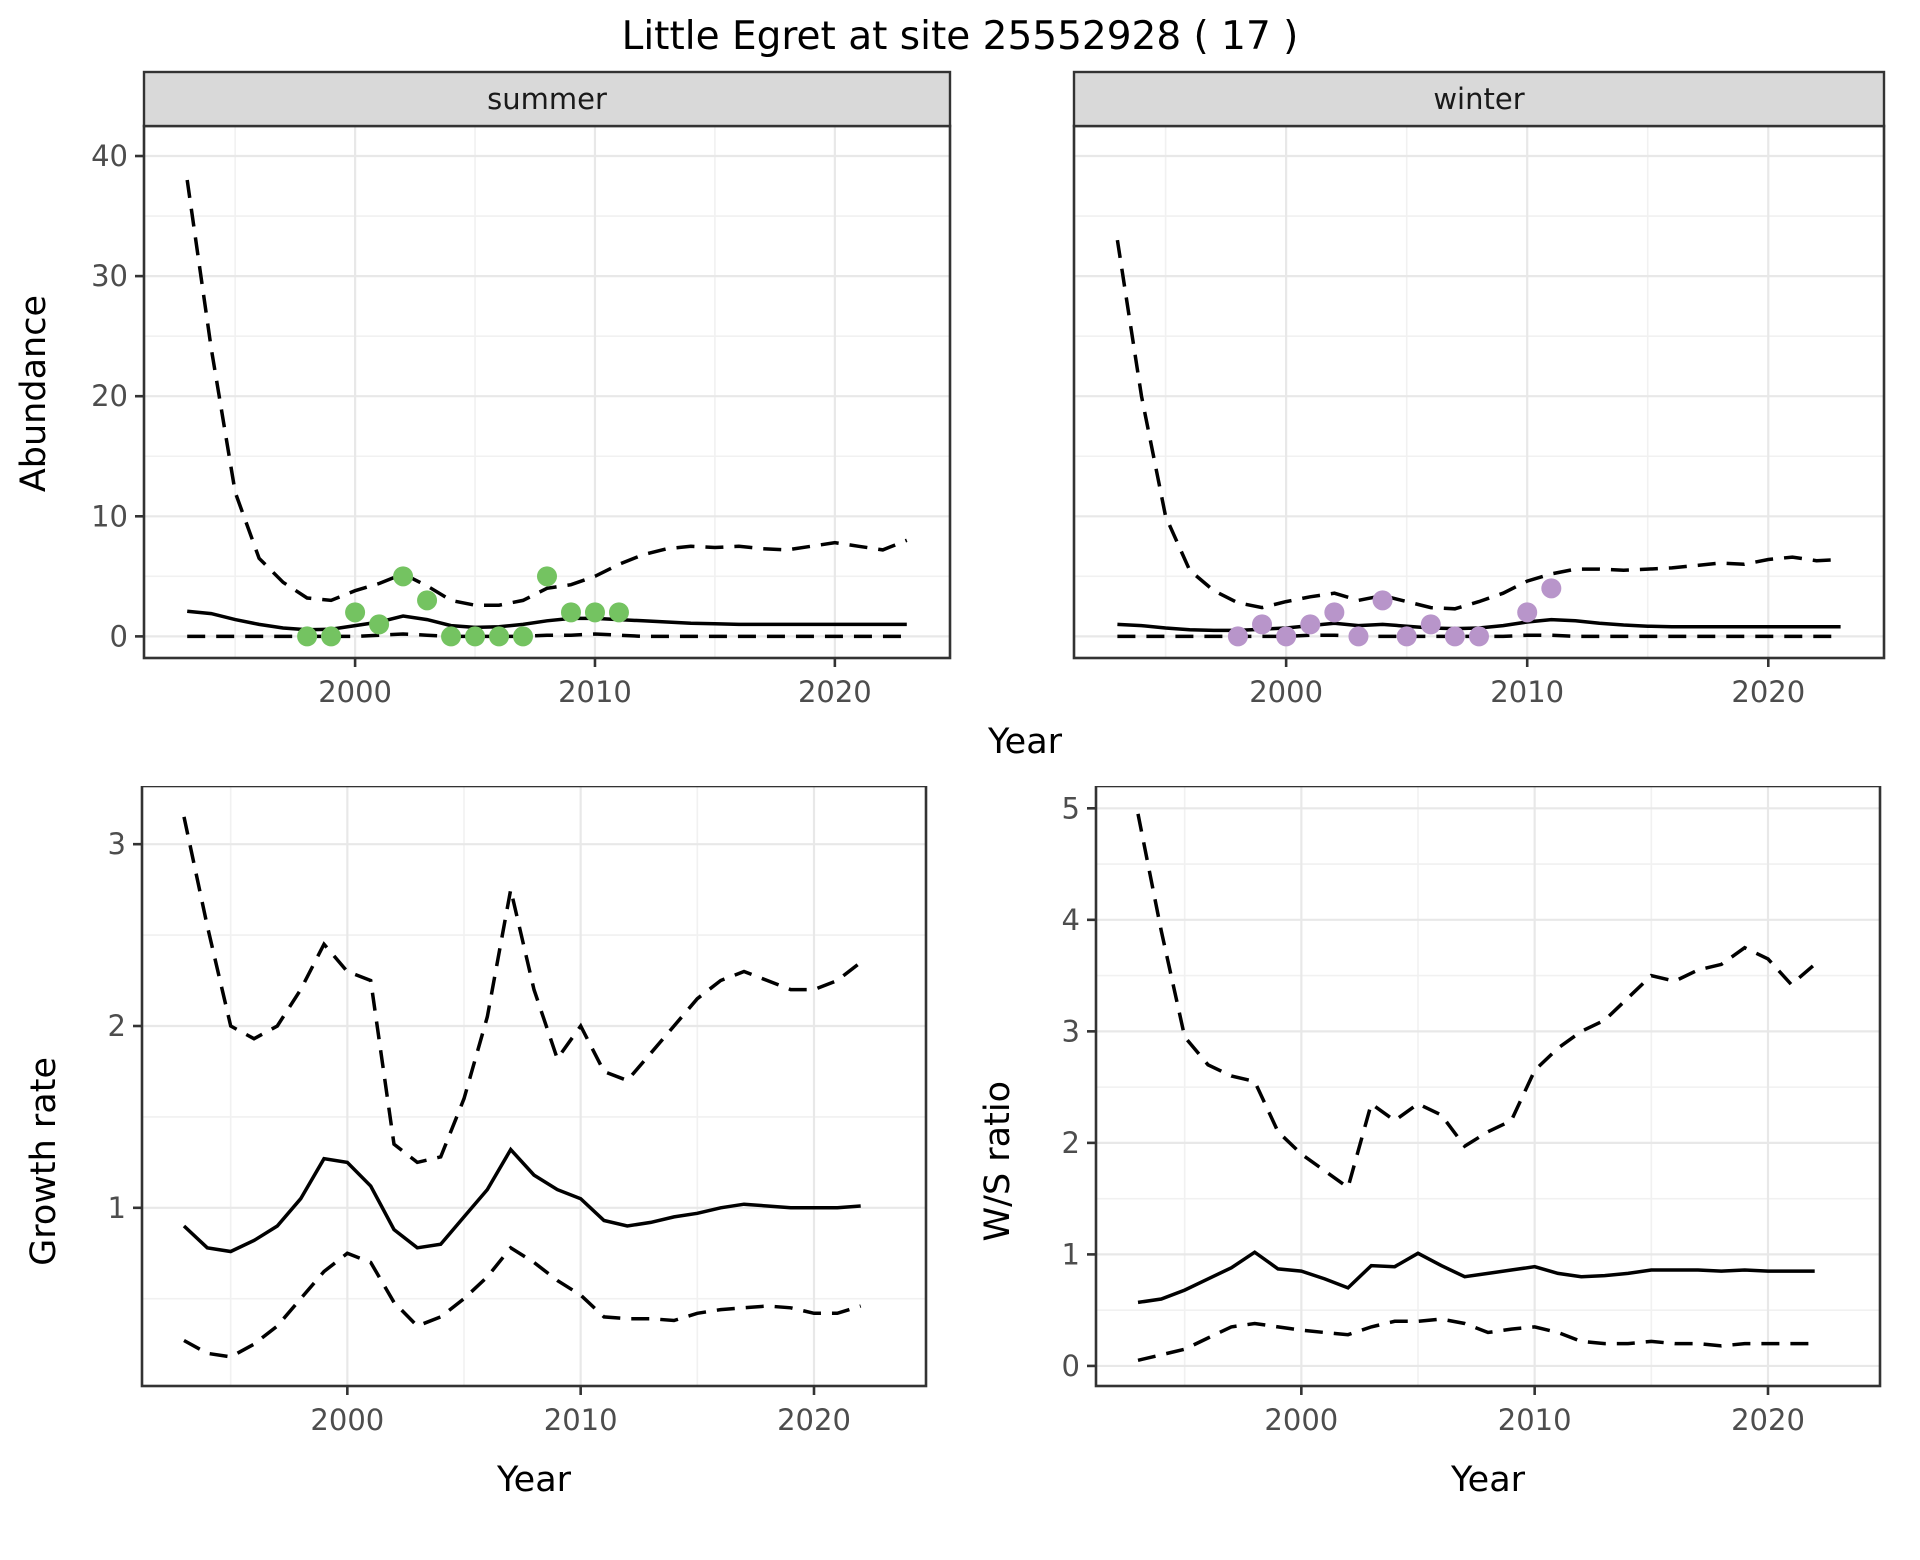 Image resolution: width=1920 pixels, height=1560 pixels. What do you see at coordinates (546, 393) in the screenshot?
I see `summer-ci-line` at bounding box center [546, 393].